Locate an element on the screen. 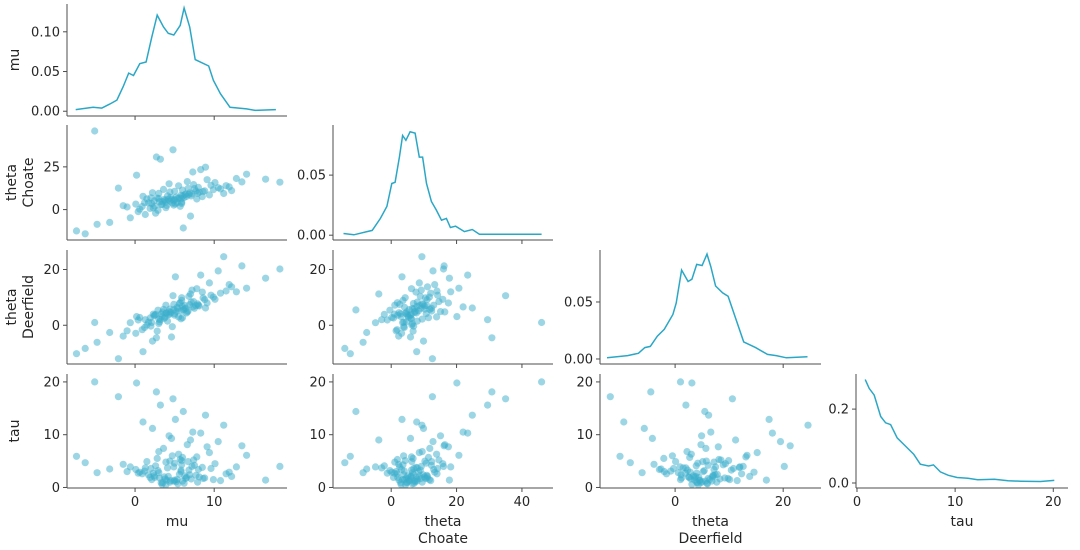 Image resolution: width=1080 pixels, height=550 pixels. kde-line is located at coordinates (707, 305).